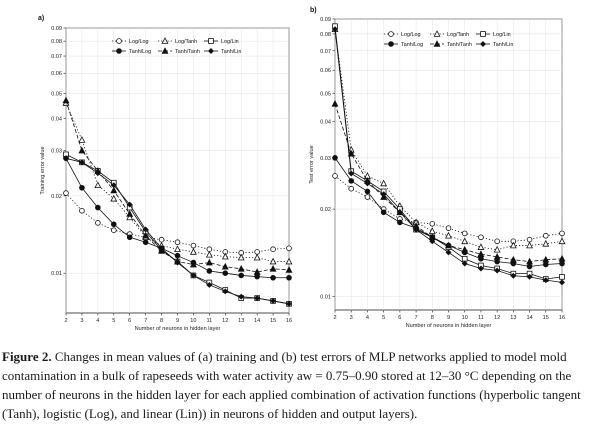 The image size is (600, 446). Describe the element at coordinates (257, 321) in the screenshot. I see `x-tick-label: 14` at that location.